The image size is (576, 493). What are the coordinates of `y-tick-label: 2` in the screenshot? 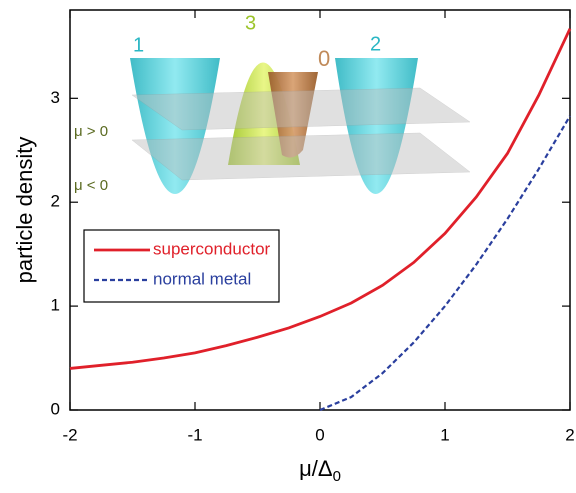 It's located at (55, 201).